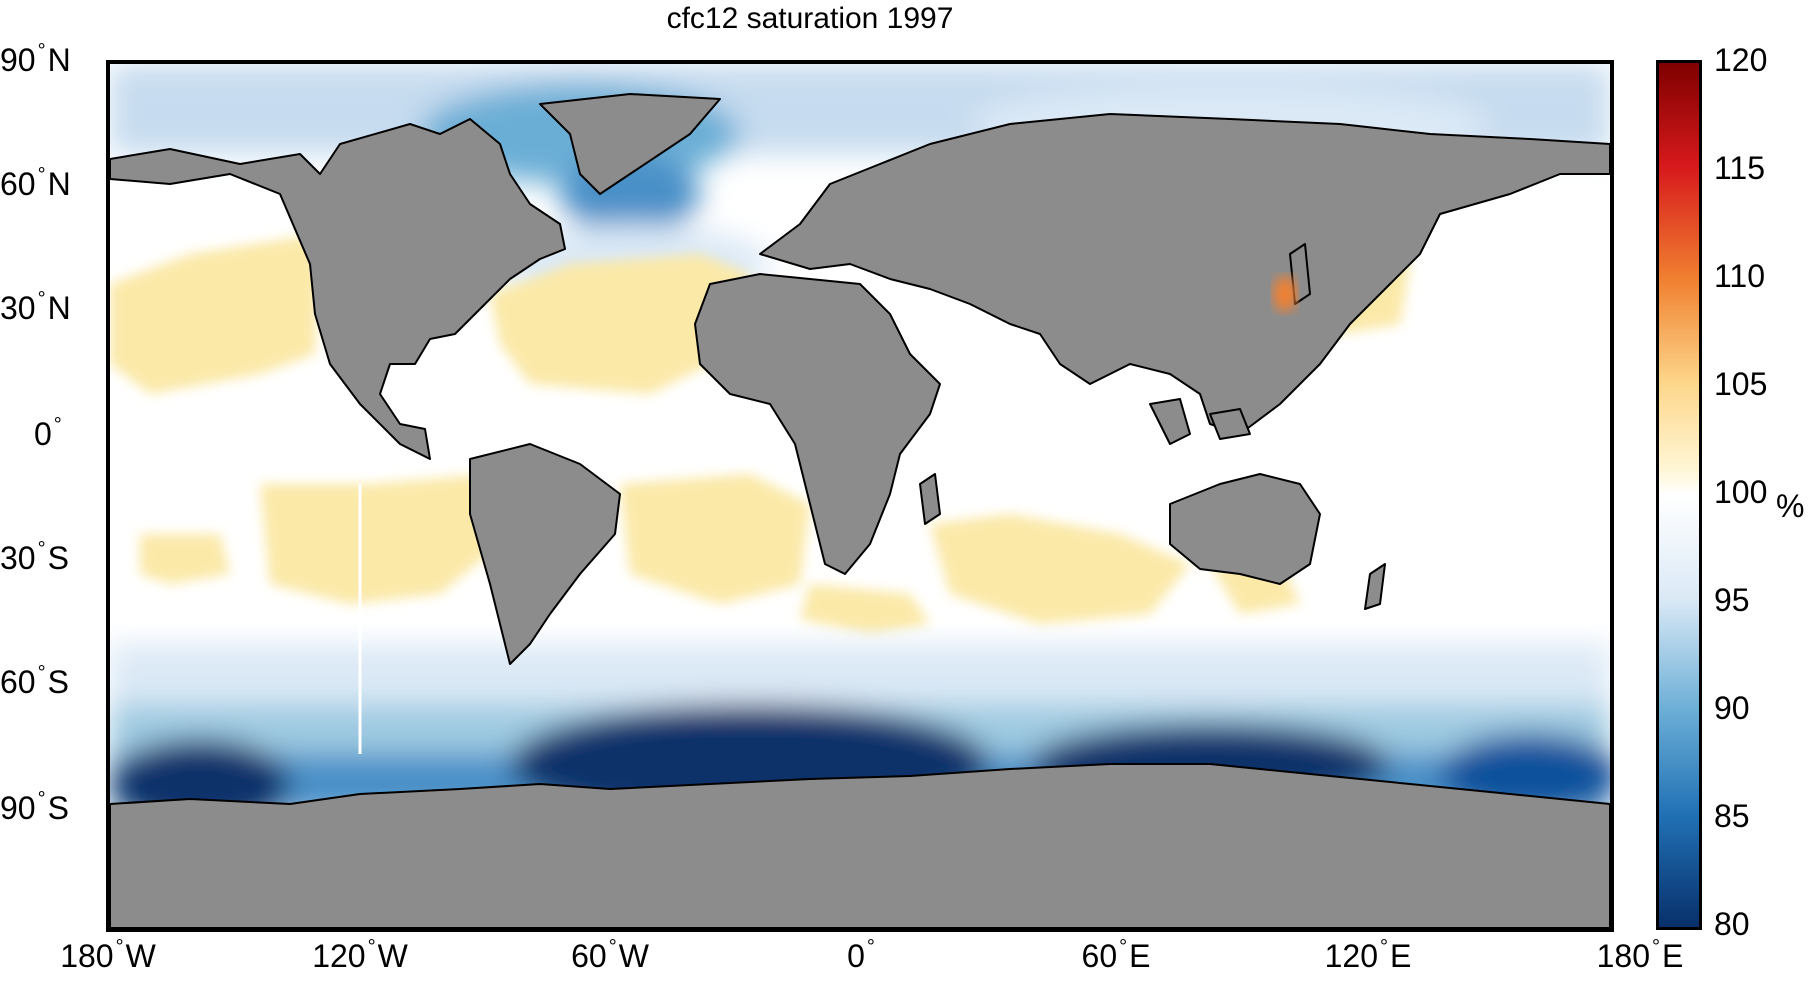 Image resolution: width=1808 pixels, height=984 pixels. I want to click on colorbar-tick-120: 120, so click(1741, 60).